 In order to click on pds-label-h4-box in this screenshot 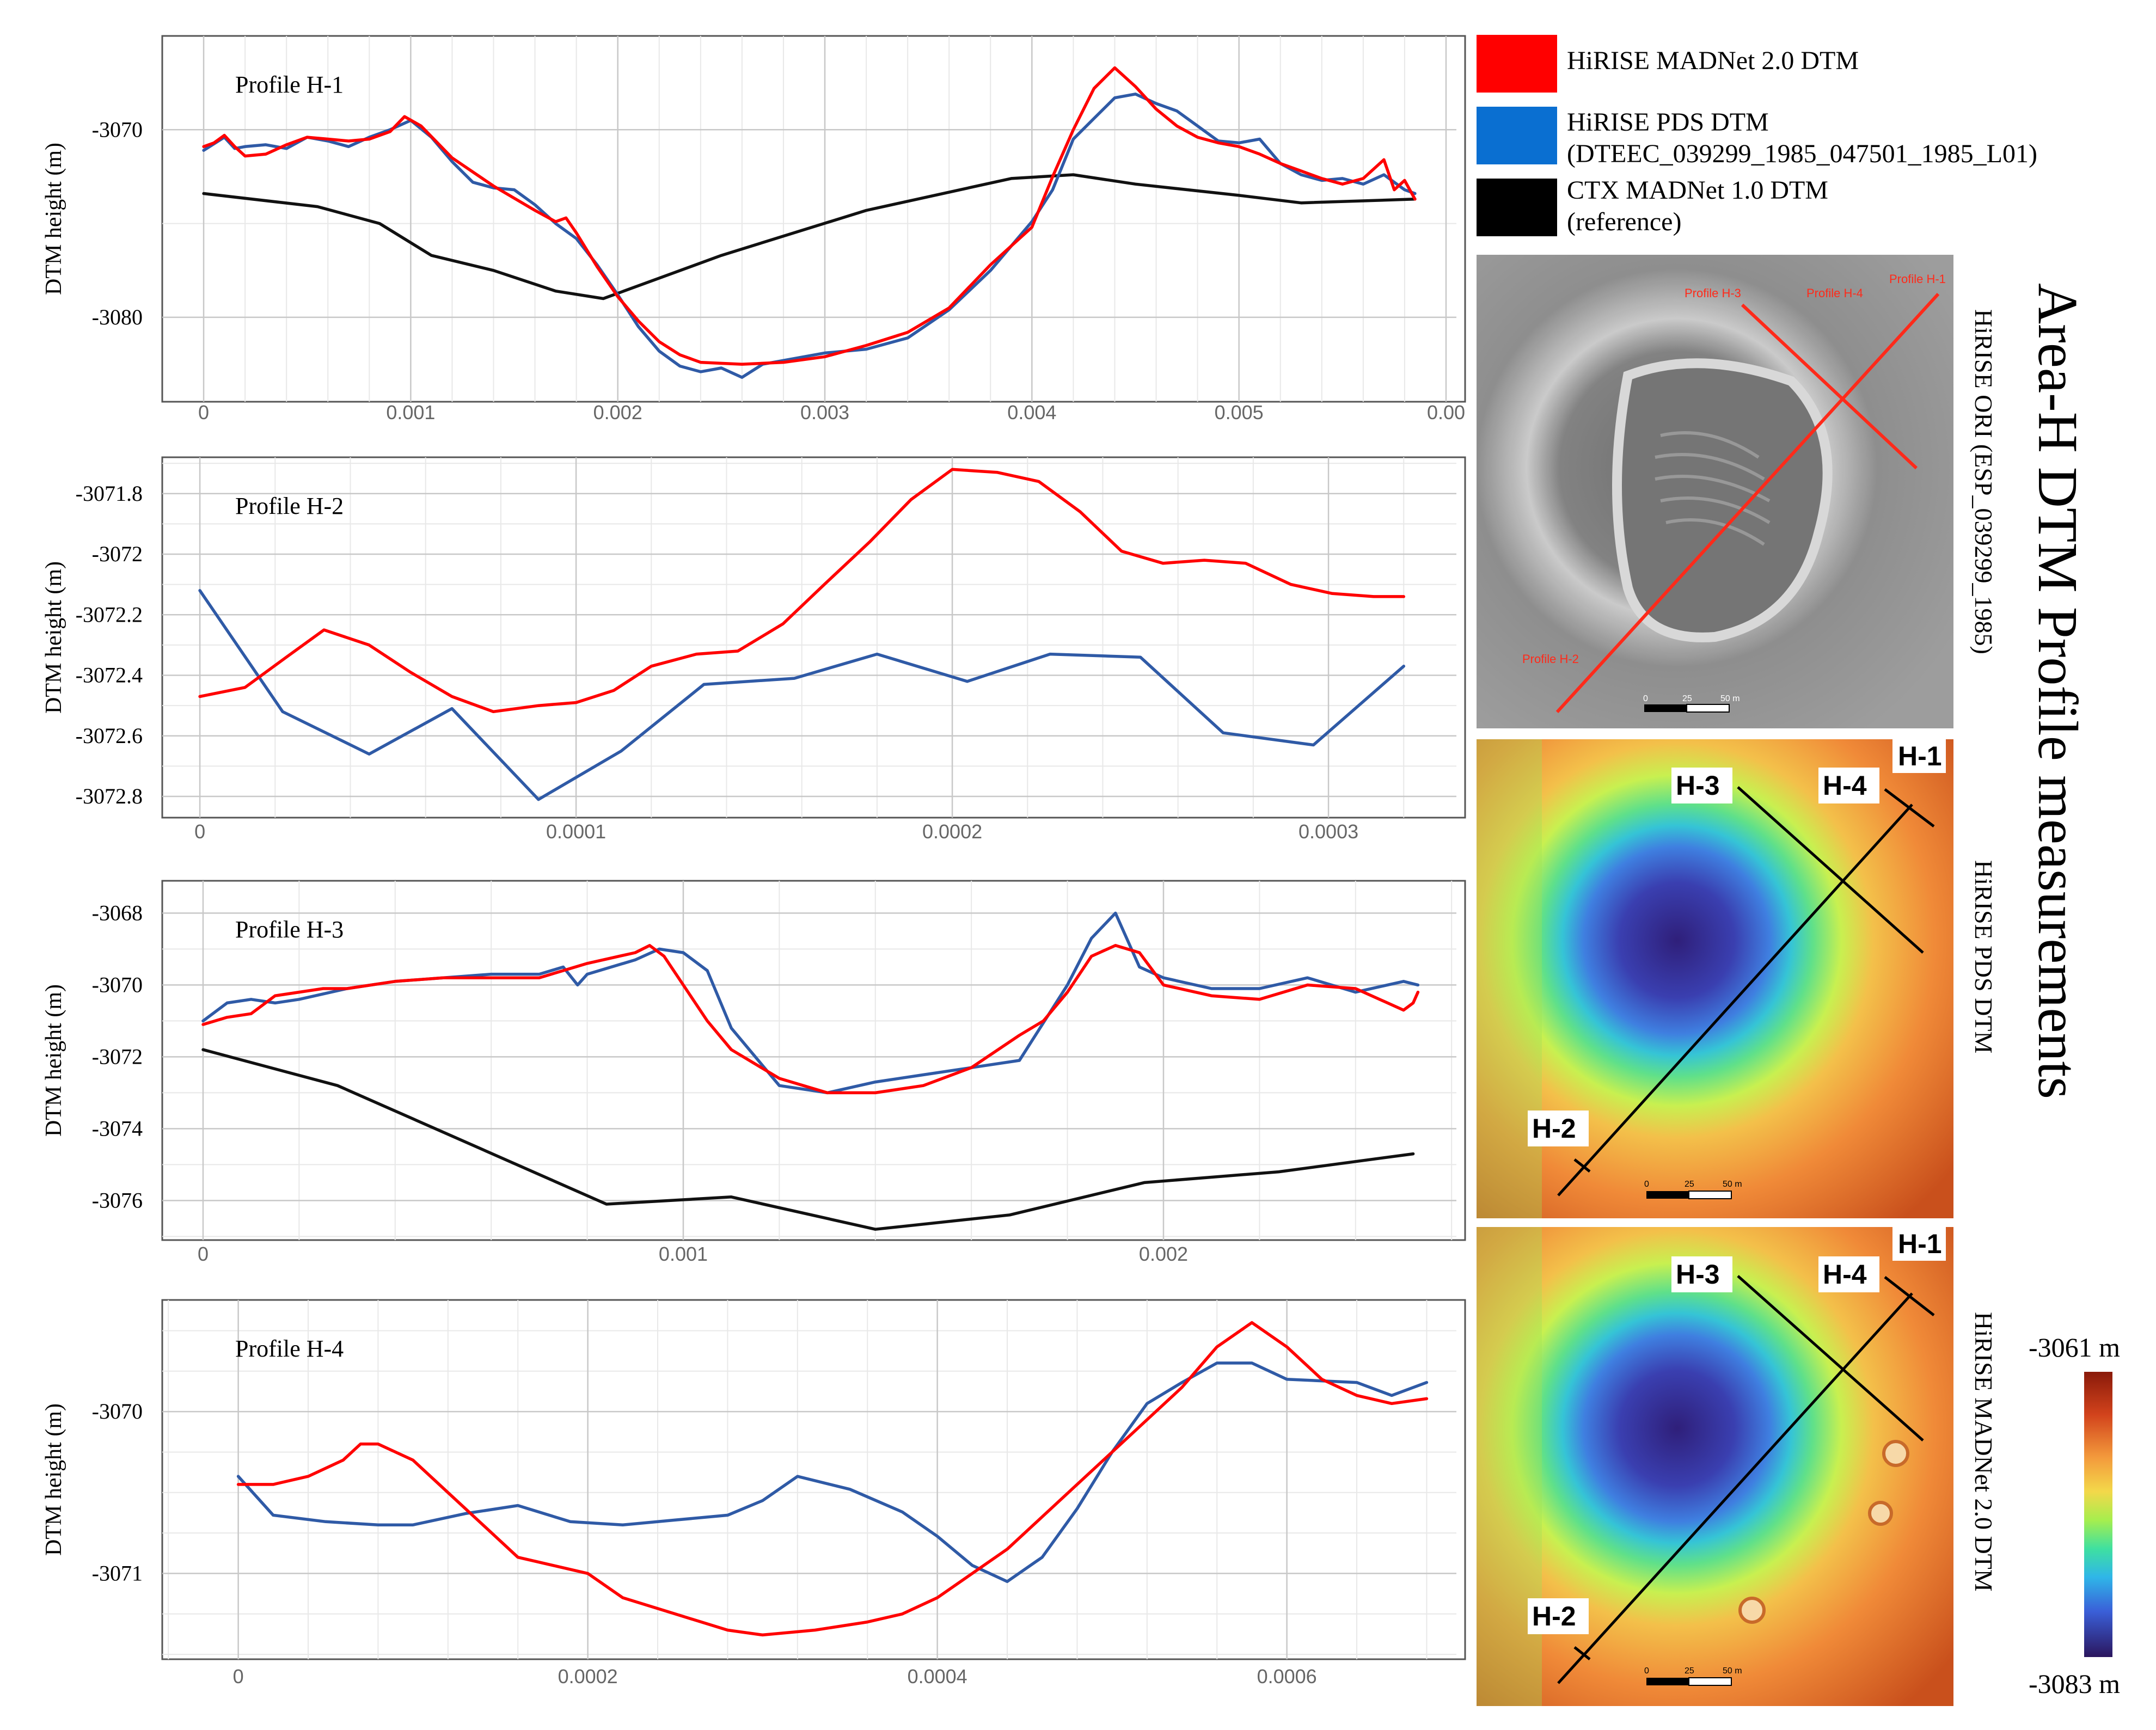, I will do `click(1848, 785)`.